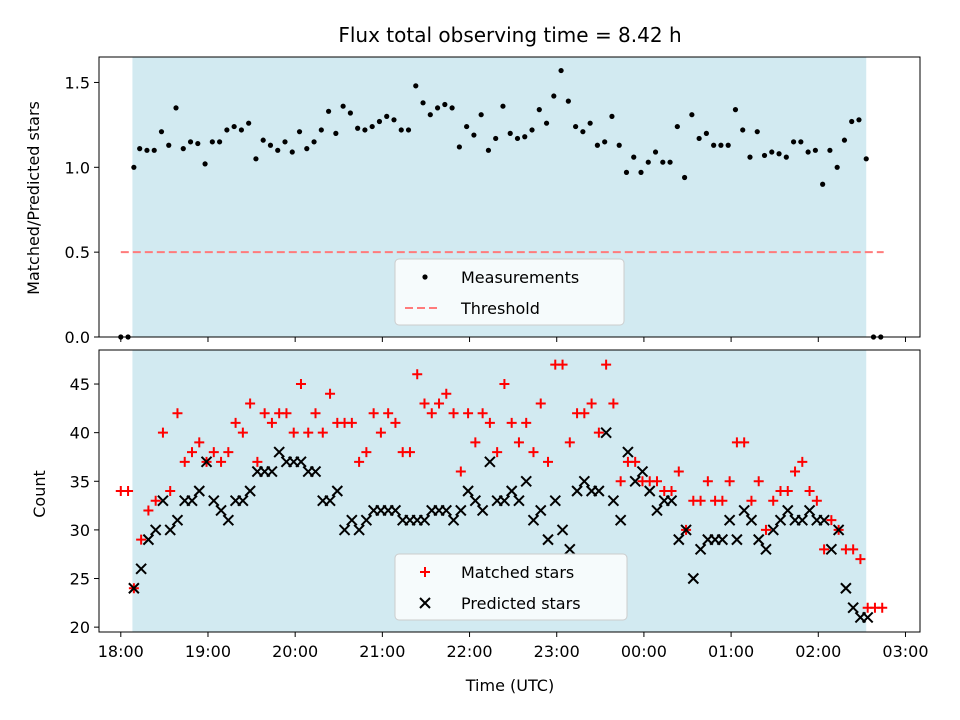 This screenshot has width=960, height=720. Describe the element at coordinates (295, 651) in the screenshot. I see `x-tick-label: 20:00` at that location.